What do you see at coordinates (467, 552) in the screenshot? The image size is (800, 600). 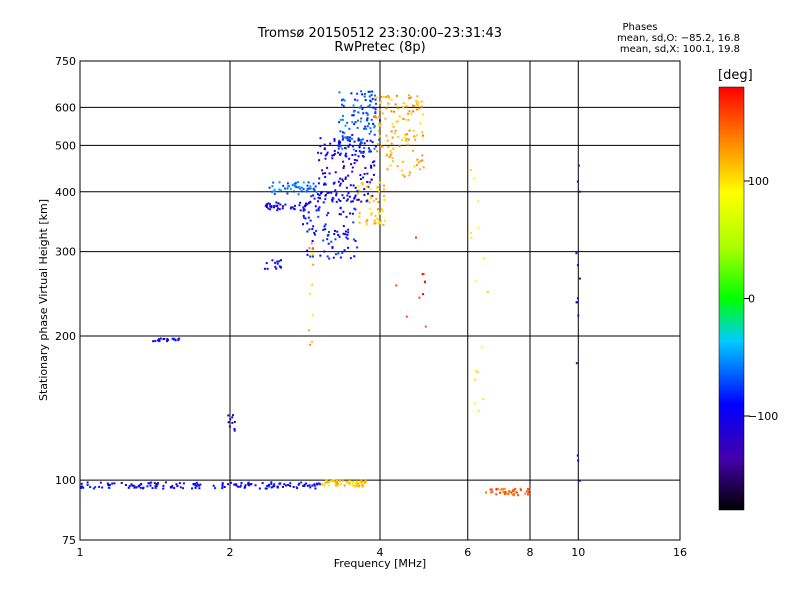 I see `x-tick-label-3: 6` at bounding box center [467, 552].